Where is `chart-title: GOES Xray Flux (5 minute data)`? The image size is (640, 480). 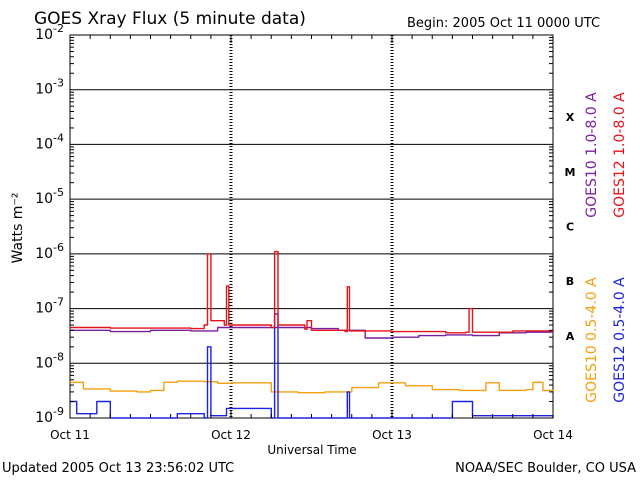
chart-title: GOES Xray Flux (5 minute data) is located at coordinates (170, 19).